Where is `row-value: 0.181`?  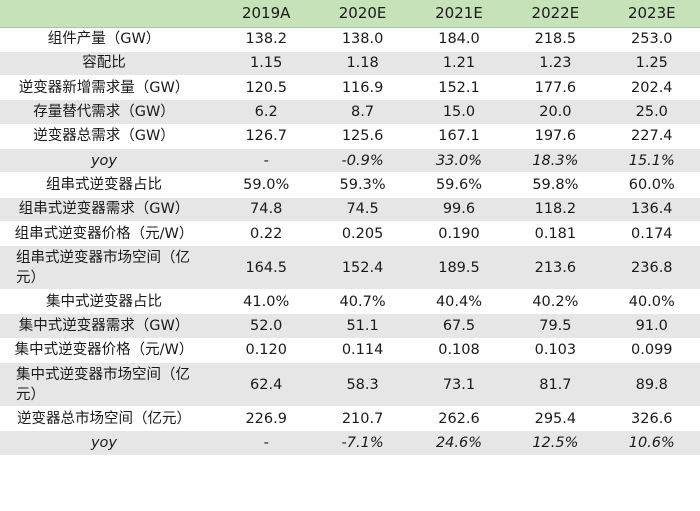 row-value: 0.181 is located at coordinates (555, 234).